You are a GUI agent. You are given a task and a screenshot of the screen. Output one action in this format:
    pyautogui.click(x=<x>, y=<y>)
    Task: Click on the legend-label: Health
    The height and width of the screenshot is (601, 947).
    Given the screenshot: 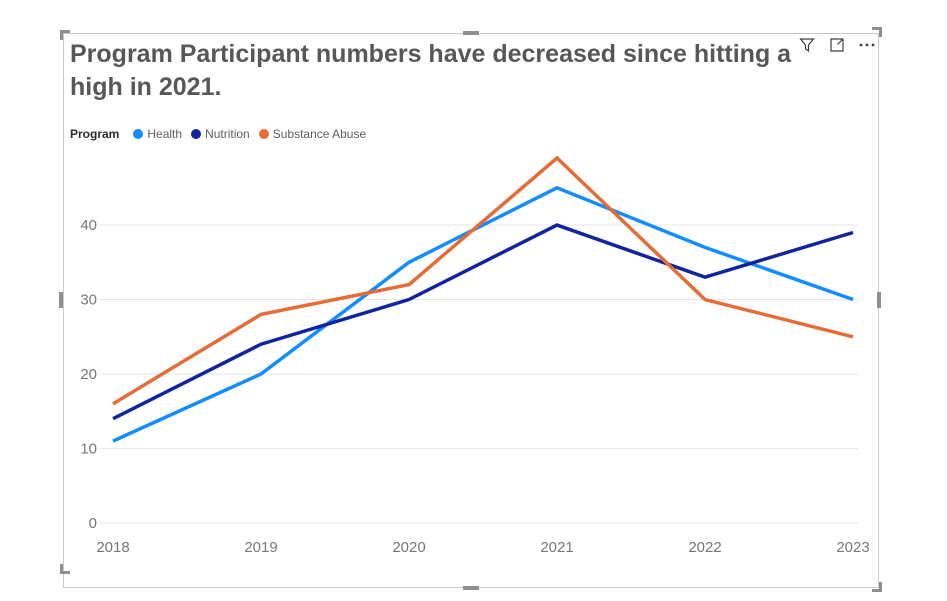 What is the action you would take?
    pyautogui.click(x=165, y=134)
    